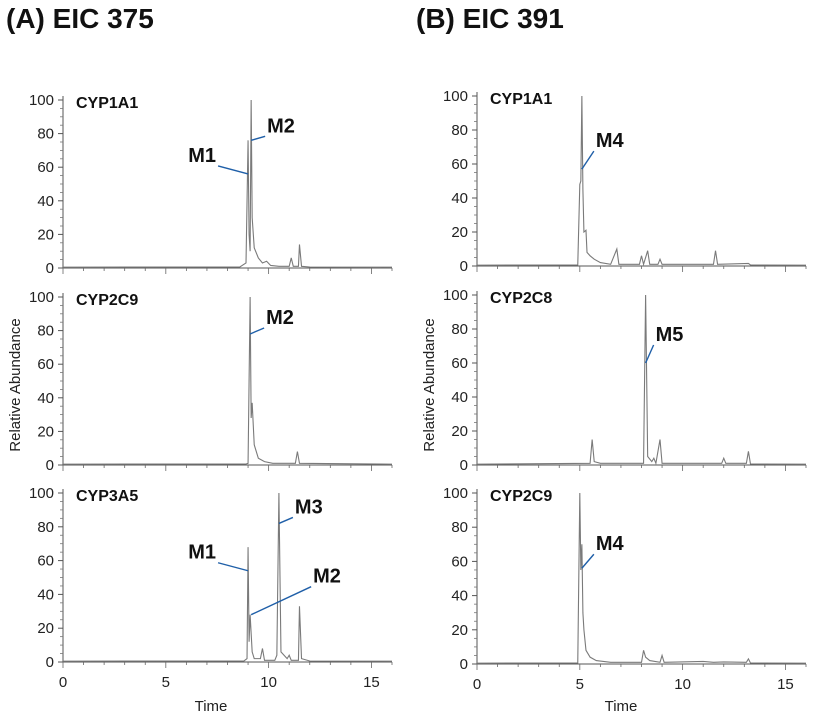 The image size is (815, 717). Describe the element at coordinates (670, 335) in the screenshot. I see `peak-label-m5: M5` at that location.